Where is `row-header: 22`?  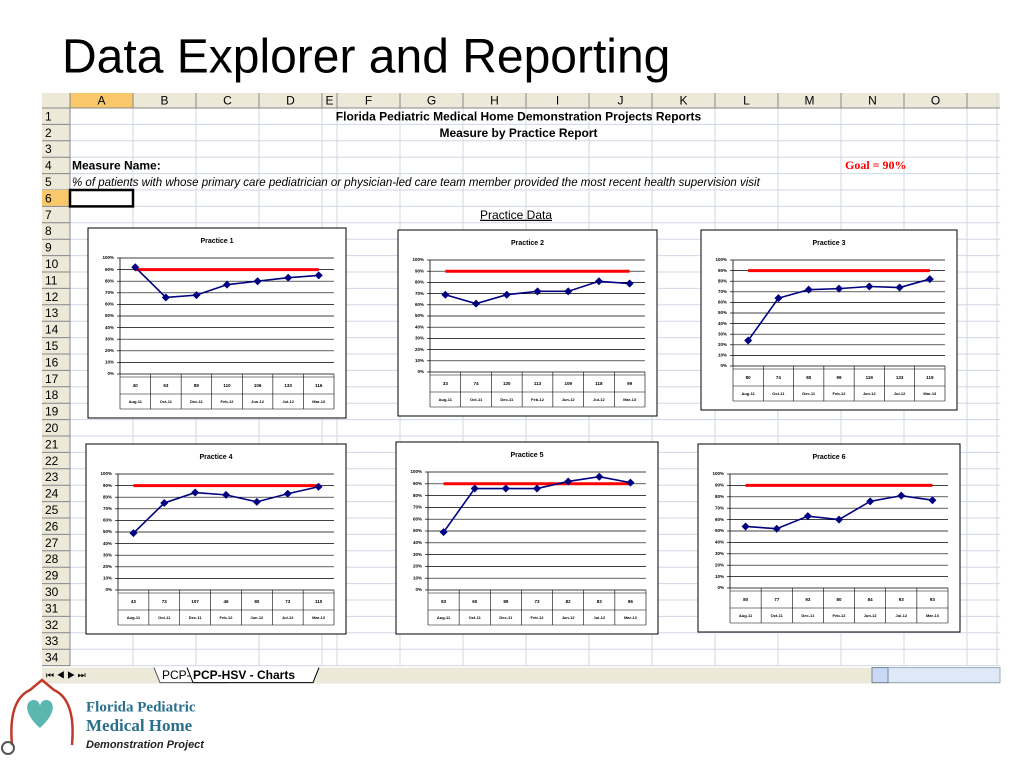
row-header: 22 is located at coordinates (52, 461).